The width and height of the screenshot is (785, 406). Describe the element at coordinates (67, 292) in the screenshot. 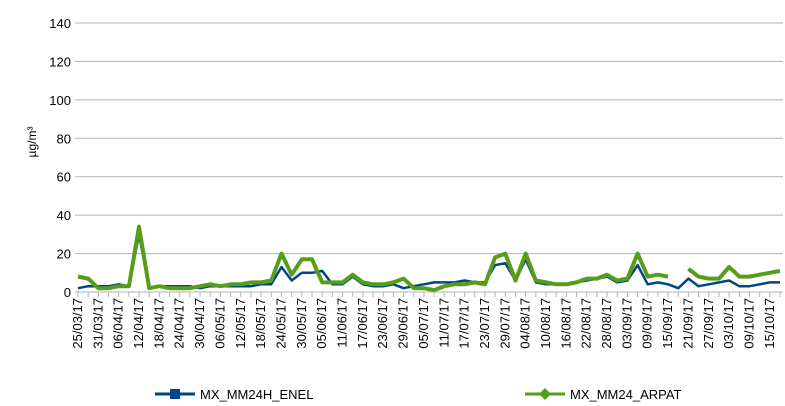

I see `y-tick-label: 0` at that location.